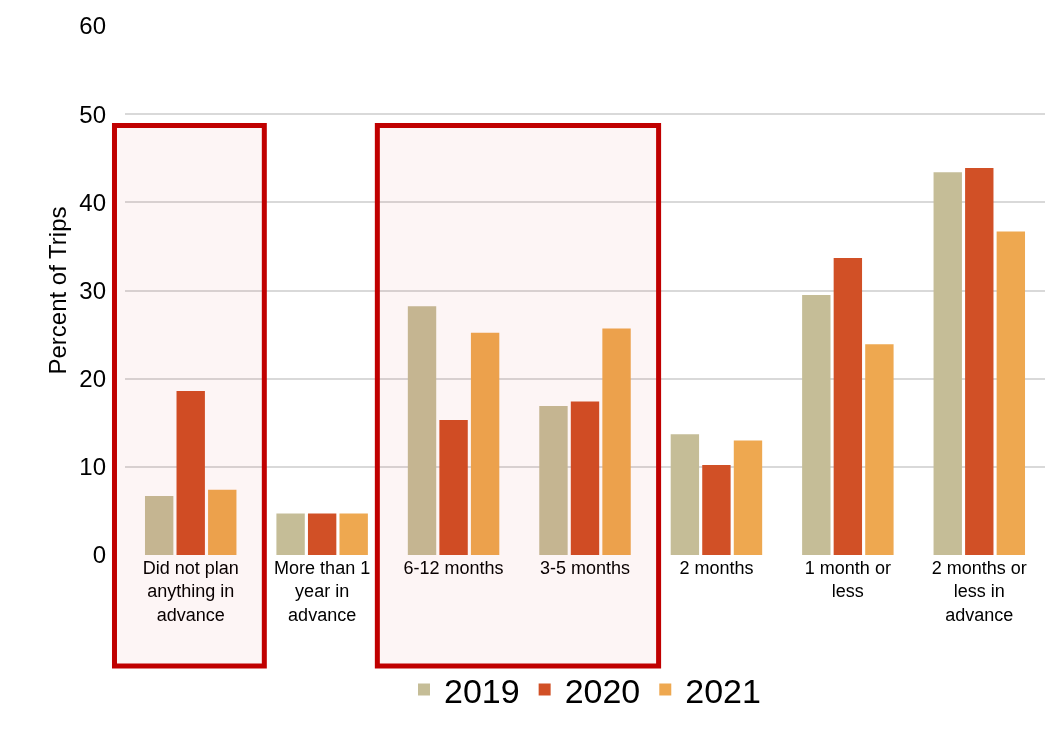 The image size is (1060, 731). What do you see at coordinates (92, 114) in the screenshot?
I see `y-tick-label: 50` at bounding box center [92, 114].